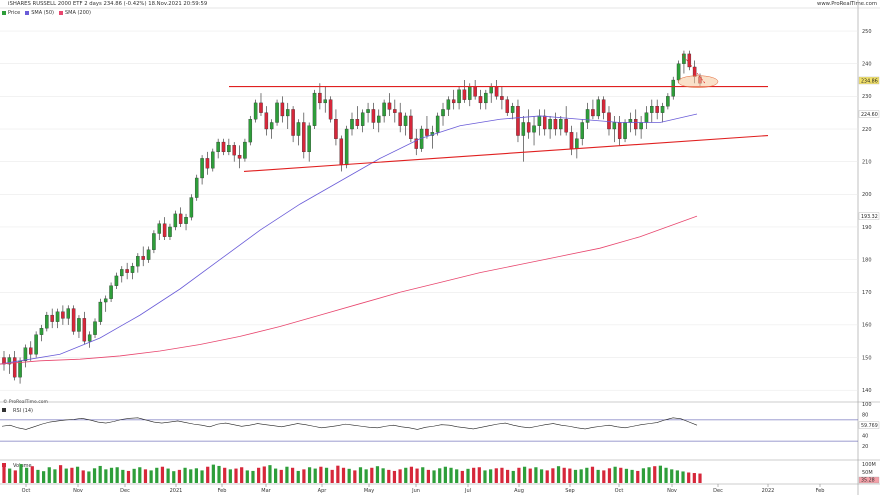  What do you see at coordinates (869, 425) in the screenshot?
I see `rsi-value-box` at bounding box center [869, 425].